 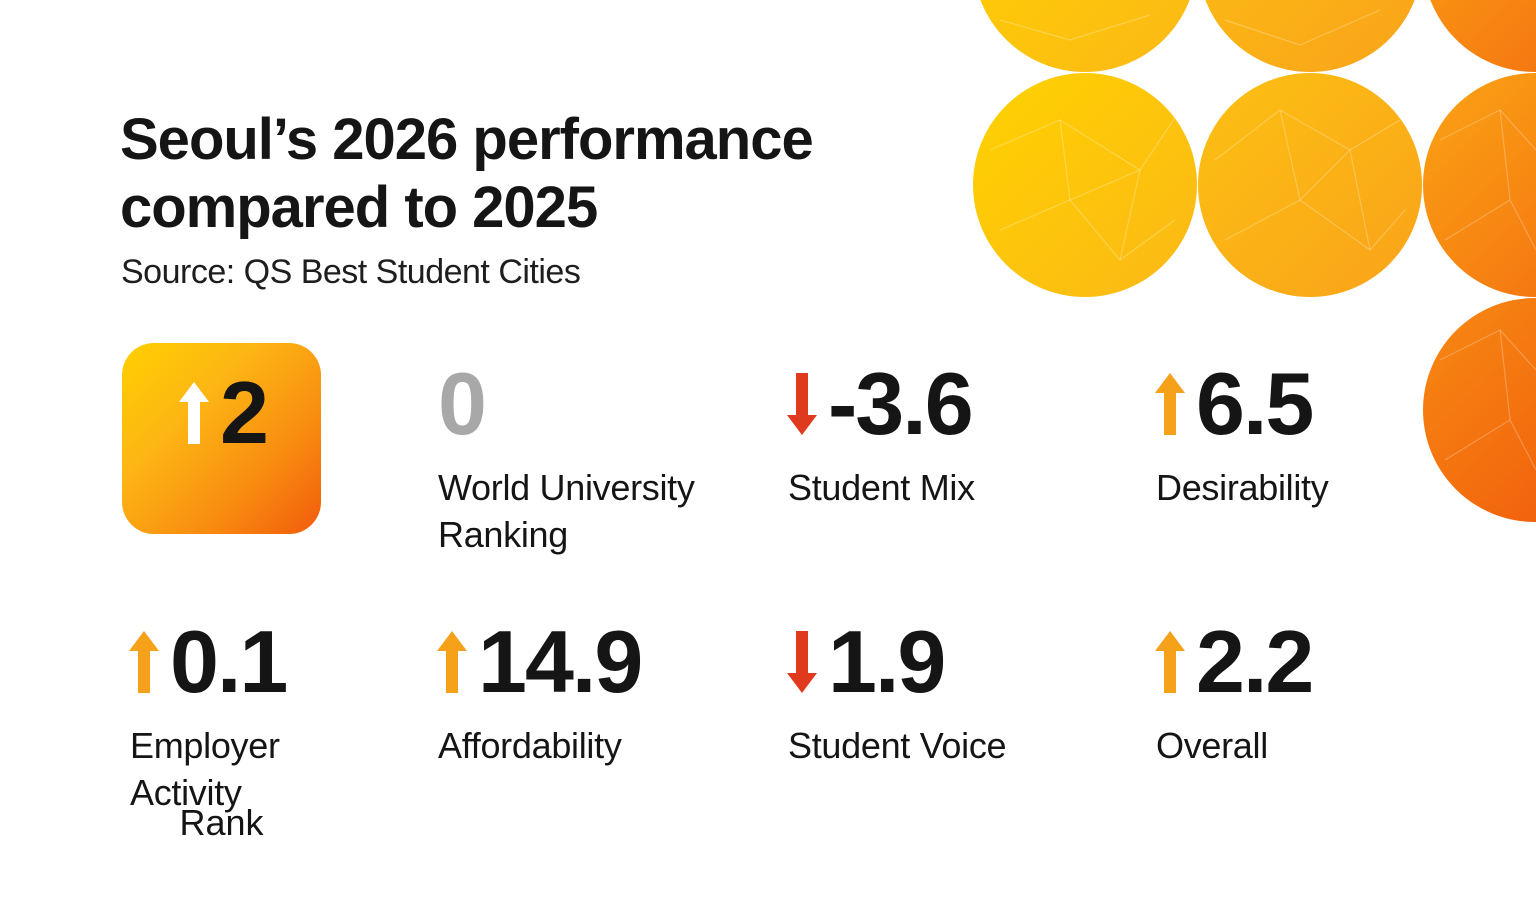 What do you see at coordinates (244, 412) in the screenshot?
I see `rank-value: 2` at bounding box center [244, 412].